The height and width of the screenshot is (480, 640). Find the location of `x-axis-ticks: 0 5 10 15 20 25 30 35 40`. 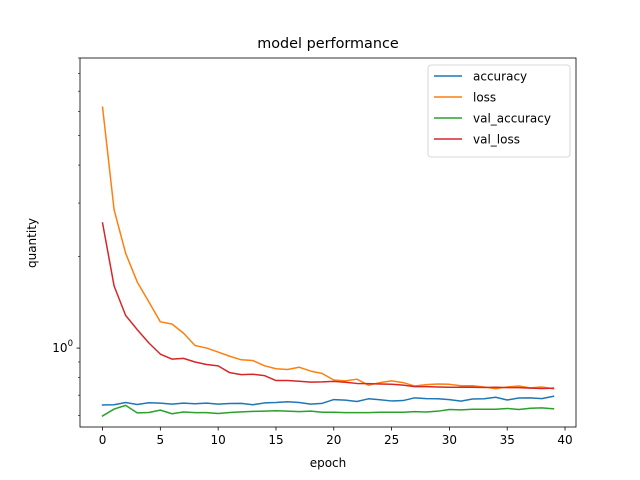

x-axis-ticks: 0 5 10 15 20 25 30 35 40 is located at coordinates (336, 437).